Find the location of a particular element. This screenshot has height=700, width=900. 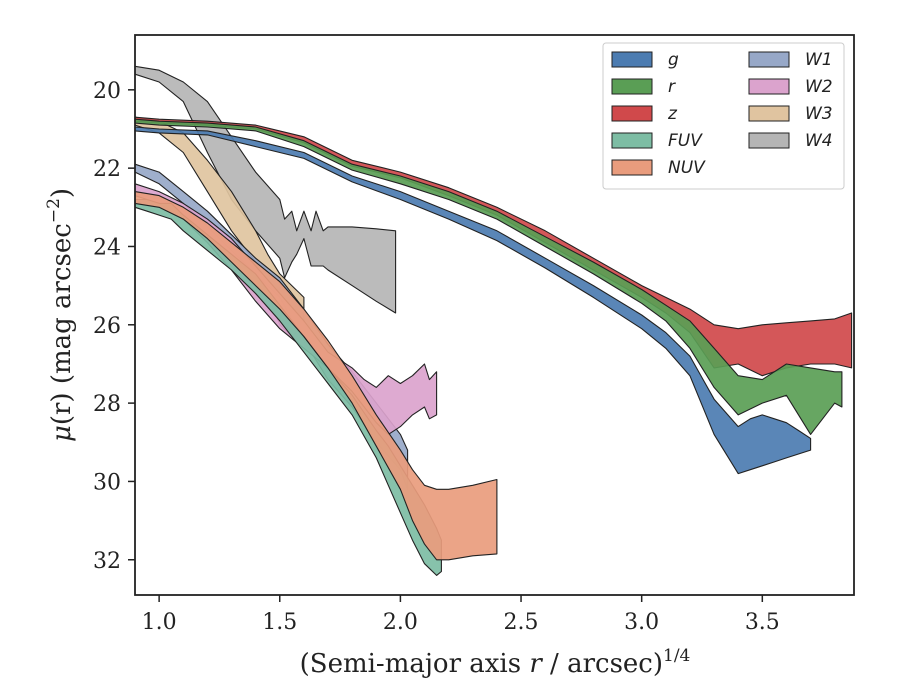

legend-label-w1: W1 is located at coordinates (819, 60).